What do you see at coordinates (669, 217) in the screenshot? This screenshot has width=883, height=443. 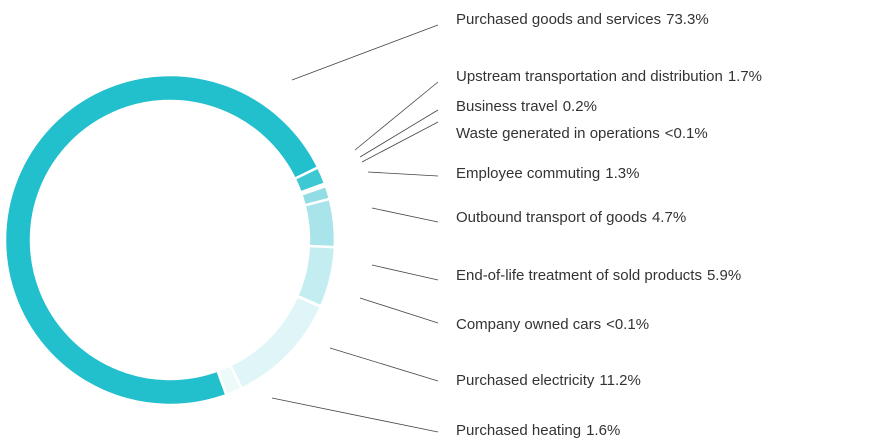 I see `value-label: 4.7%` at bounding box center [669, 217].